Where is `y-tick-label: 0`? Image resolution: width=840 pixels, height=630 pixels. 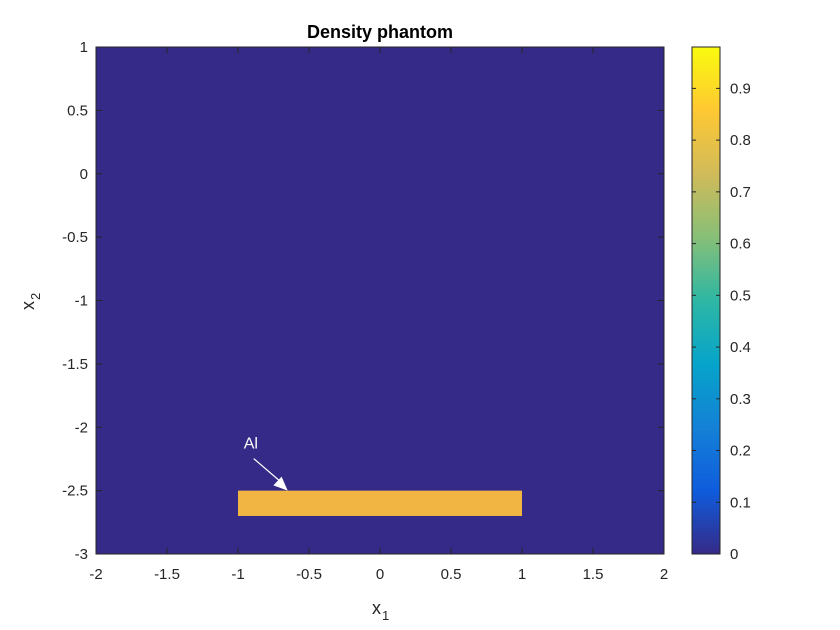
y-tick-label: 0 is located at coordinates (84, 174).